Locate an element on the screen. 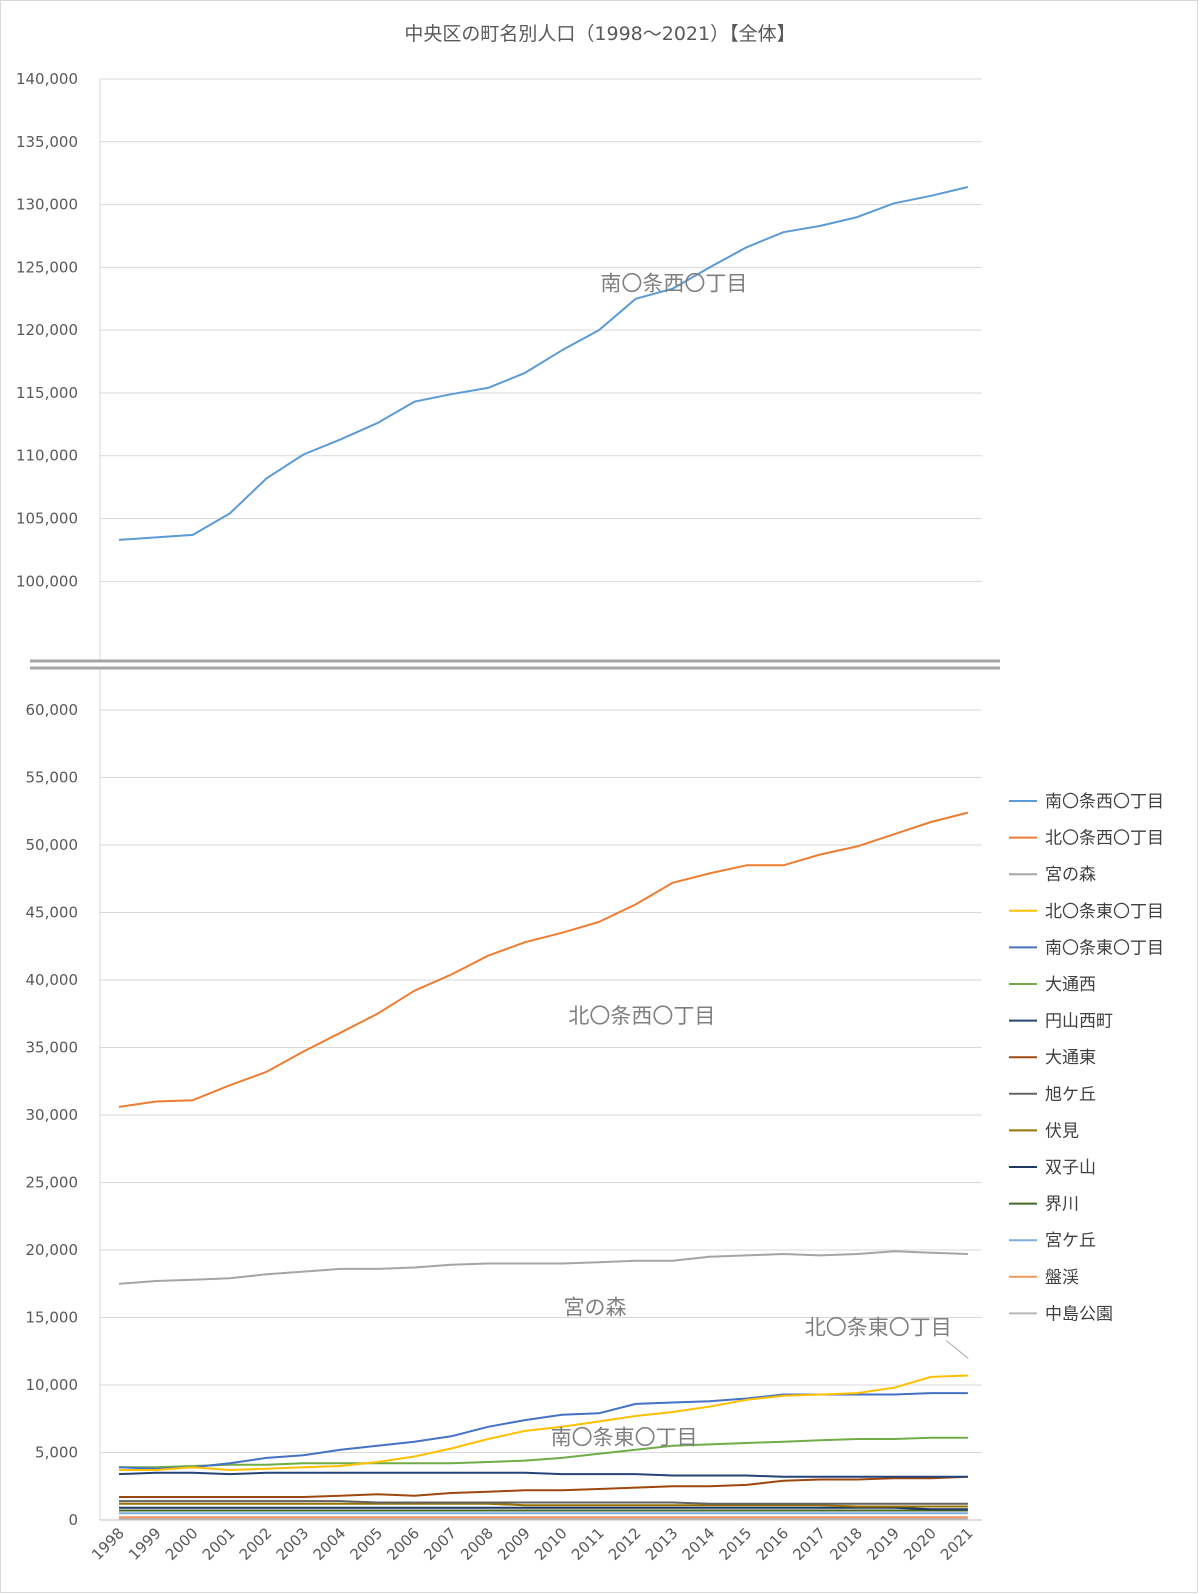 This screenshot has width=1200, height=1595. series-annotation: 南〇条西〇丁目 is located at coordinates (673, 283).